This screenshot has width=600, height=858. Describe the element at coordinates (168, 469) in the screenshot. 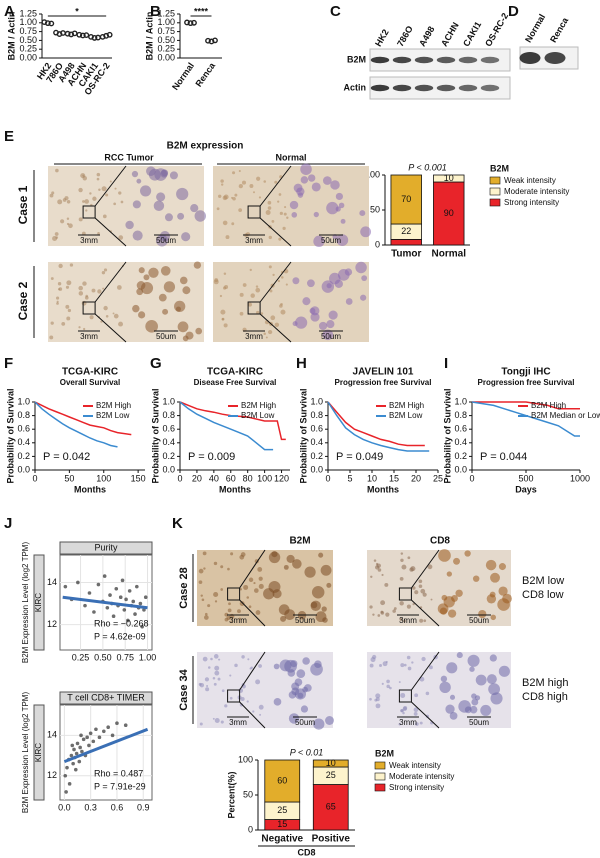

I see `y-tick-label: 0.0` at that location.